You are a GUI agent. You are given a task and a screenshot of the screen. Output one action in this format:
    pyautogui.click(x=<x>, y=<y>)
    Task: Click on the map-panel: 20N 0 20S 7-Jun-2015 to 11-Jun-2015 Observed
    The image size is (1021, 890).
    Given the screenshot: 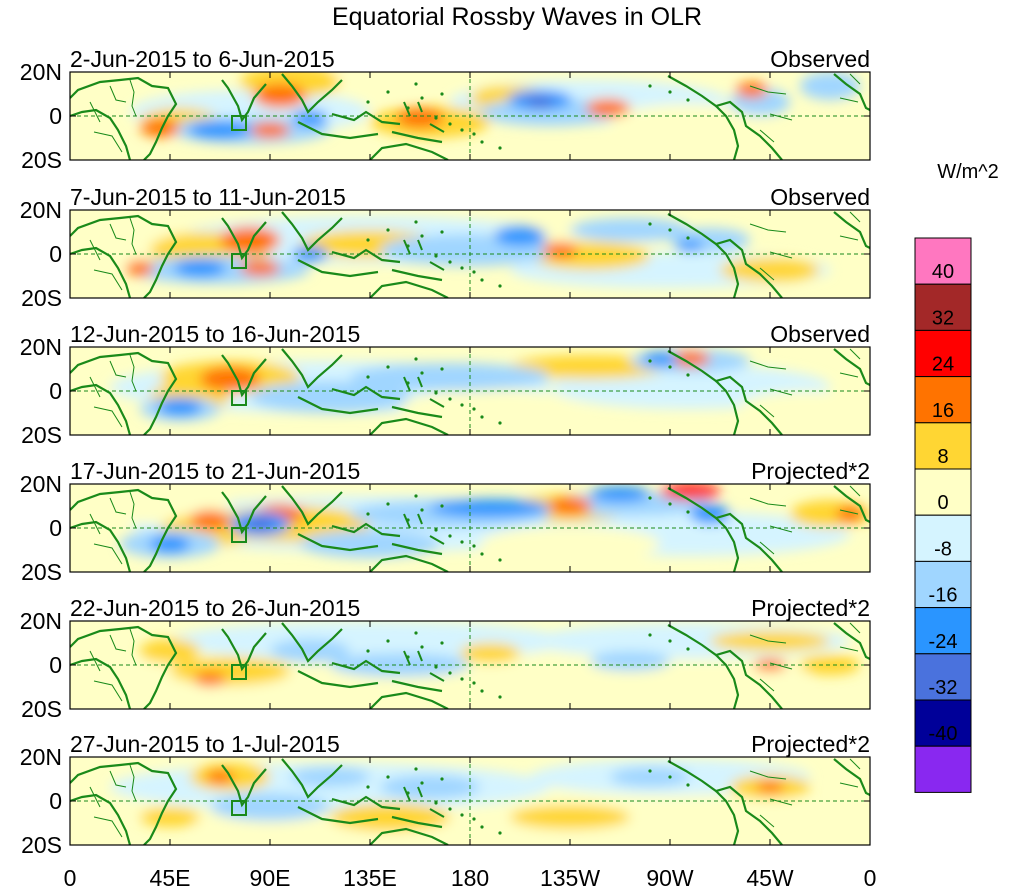 What is the action you would take?
    pyautogui.click(x=445, y=247)
    